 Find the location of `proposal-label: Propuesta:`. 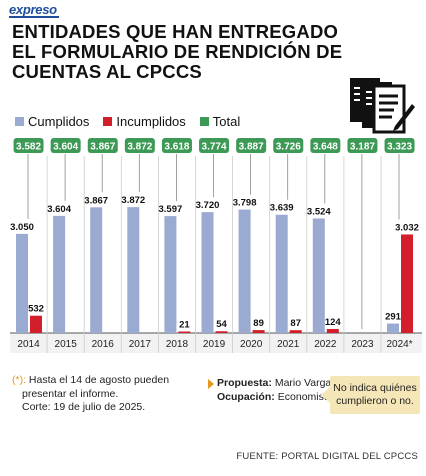

proposal-label: Propuesta: is located at coordinates (244, 383).